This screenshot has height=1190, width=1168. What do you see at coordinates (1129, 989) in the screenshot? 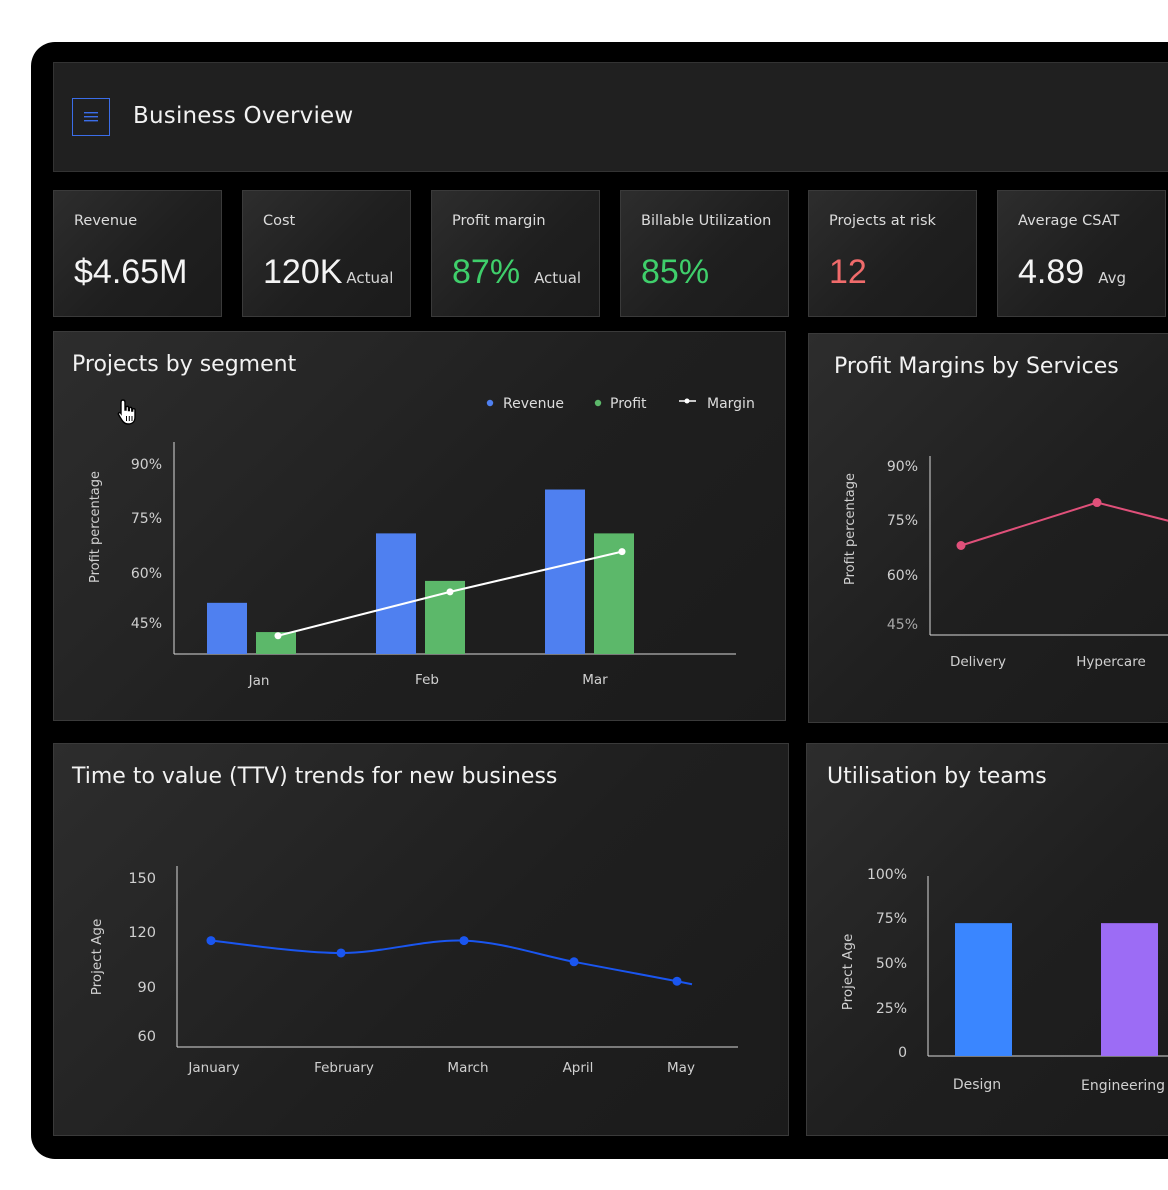
I see `bar-engineering` at bounding box center [1129, 989].